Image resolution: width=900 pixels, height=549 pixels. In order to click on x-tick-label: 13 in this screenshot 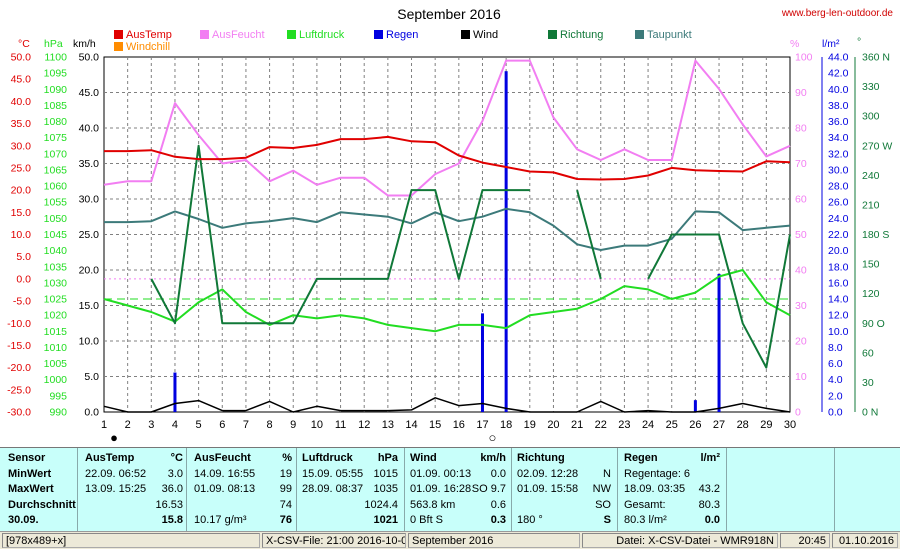, I will do `click(388, 425)`.